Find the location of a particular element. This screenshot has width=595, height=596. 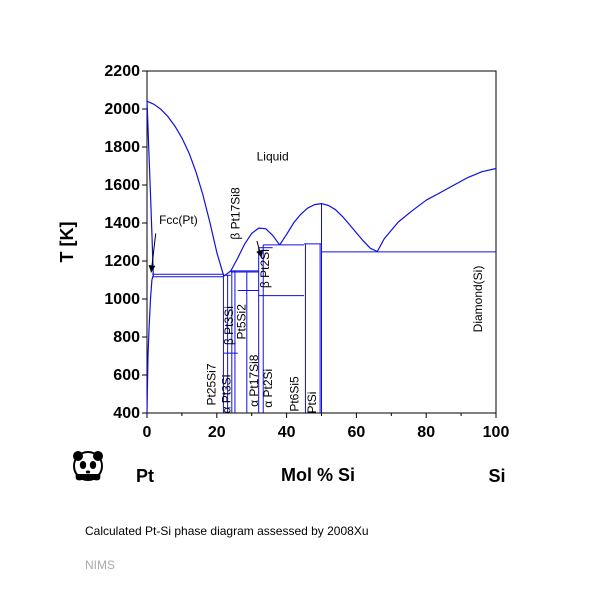

y-tick-label: 1800 is located at coordinates (122, 147).